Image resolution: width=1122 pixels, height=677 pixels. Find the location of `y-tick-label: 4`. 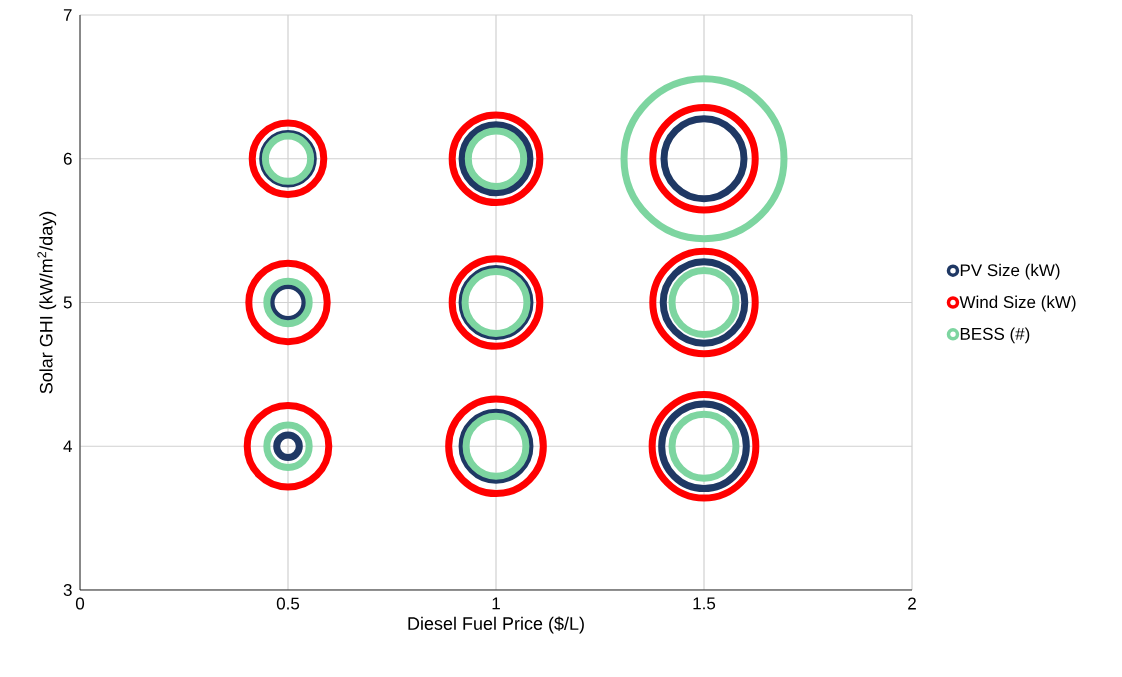

y-tick-label: 4 is located at coordinates (67, 446).